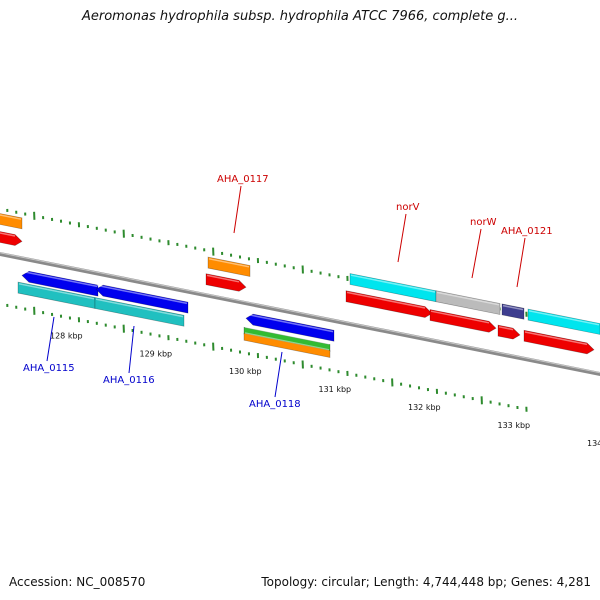 The width and height of the screenshot is (600, 600). Describe the element at coordinates (556, 338) in the screenshot. I see `cds-right-red-shine` at that location.